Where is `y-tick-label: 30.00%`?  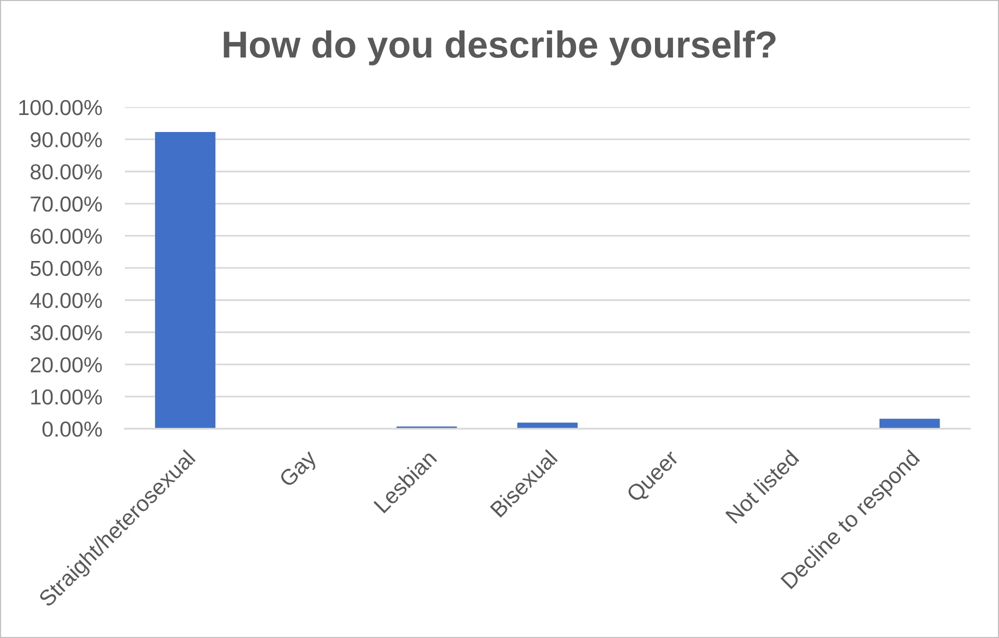 y-tick-label: 30.00% is located at coordinates (66, 332).